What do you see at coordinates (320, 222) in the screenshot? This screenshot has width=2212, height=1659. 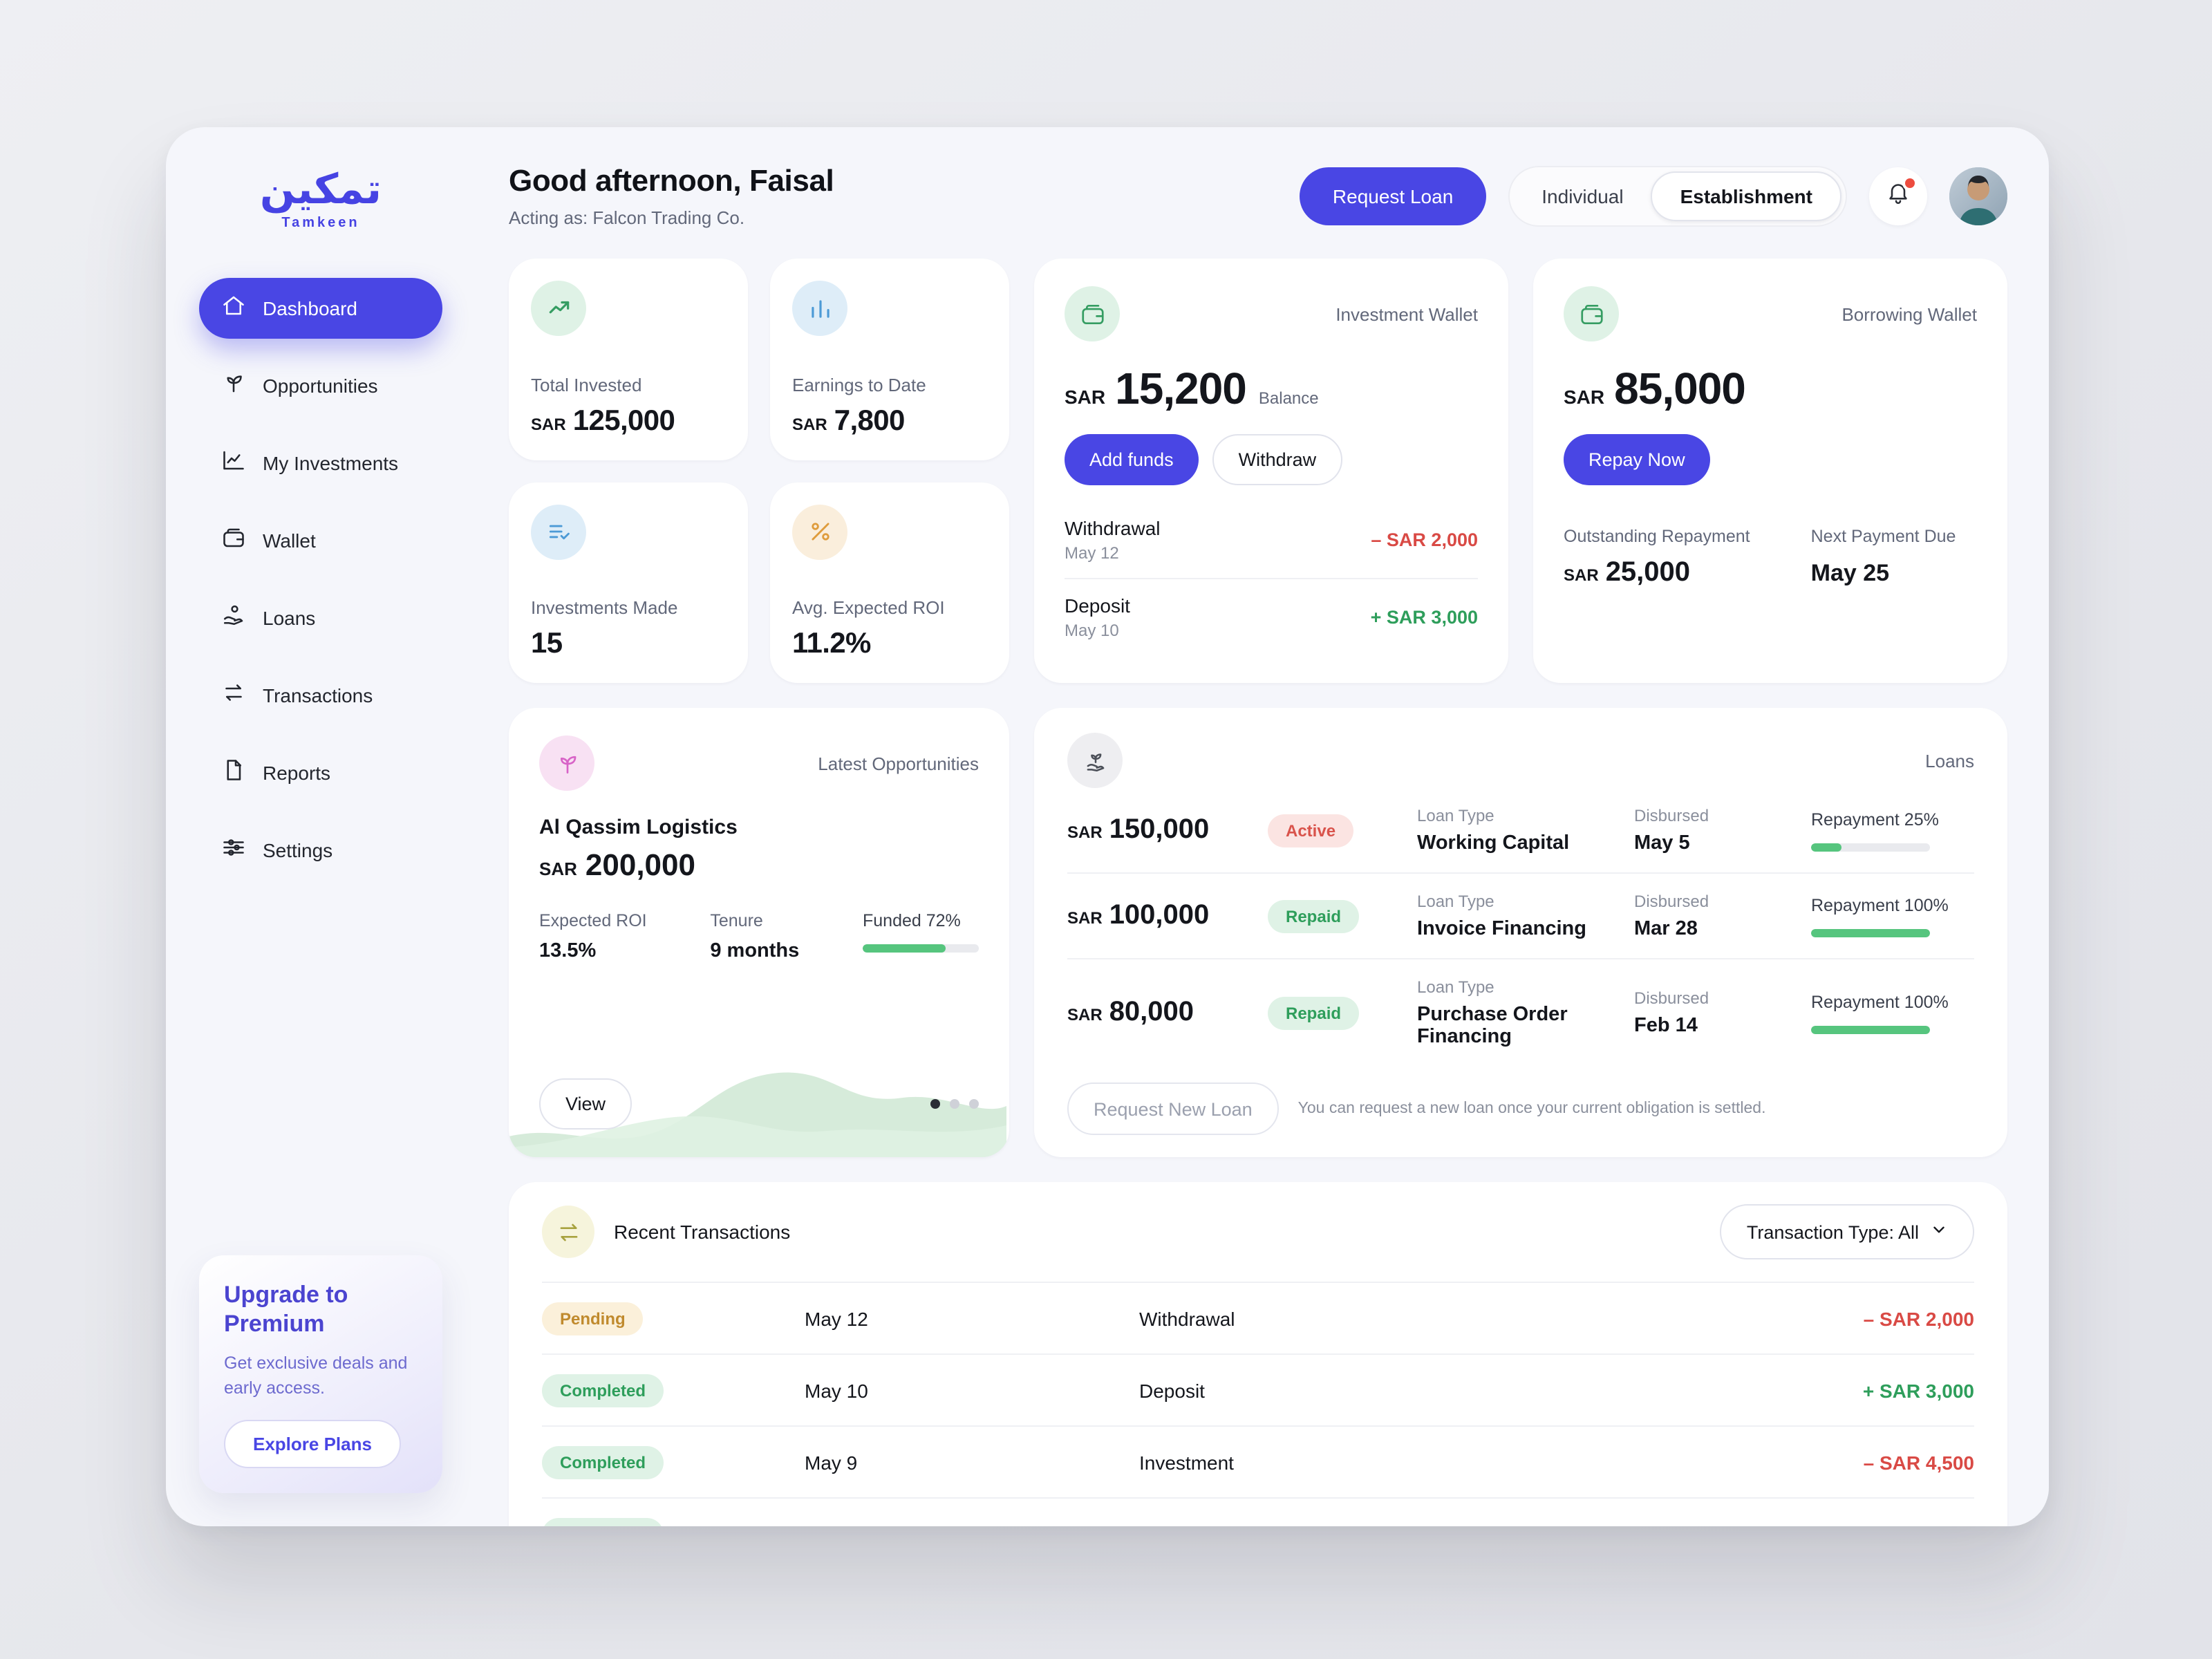 I see `brand-logo-latin: Tamkeen` at bounding box center [320, 222].